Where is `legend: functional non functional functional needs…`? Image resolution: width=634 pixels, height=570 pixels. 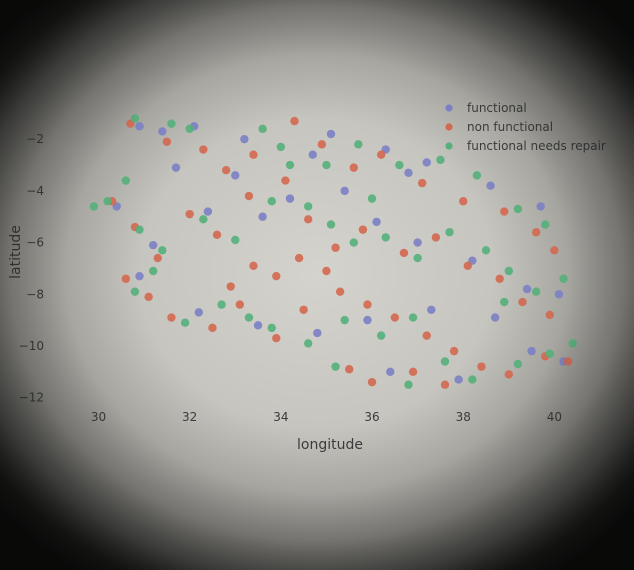 legend: functional non functional functional needs… is located at coordinates (525, 127).